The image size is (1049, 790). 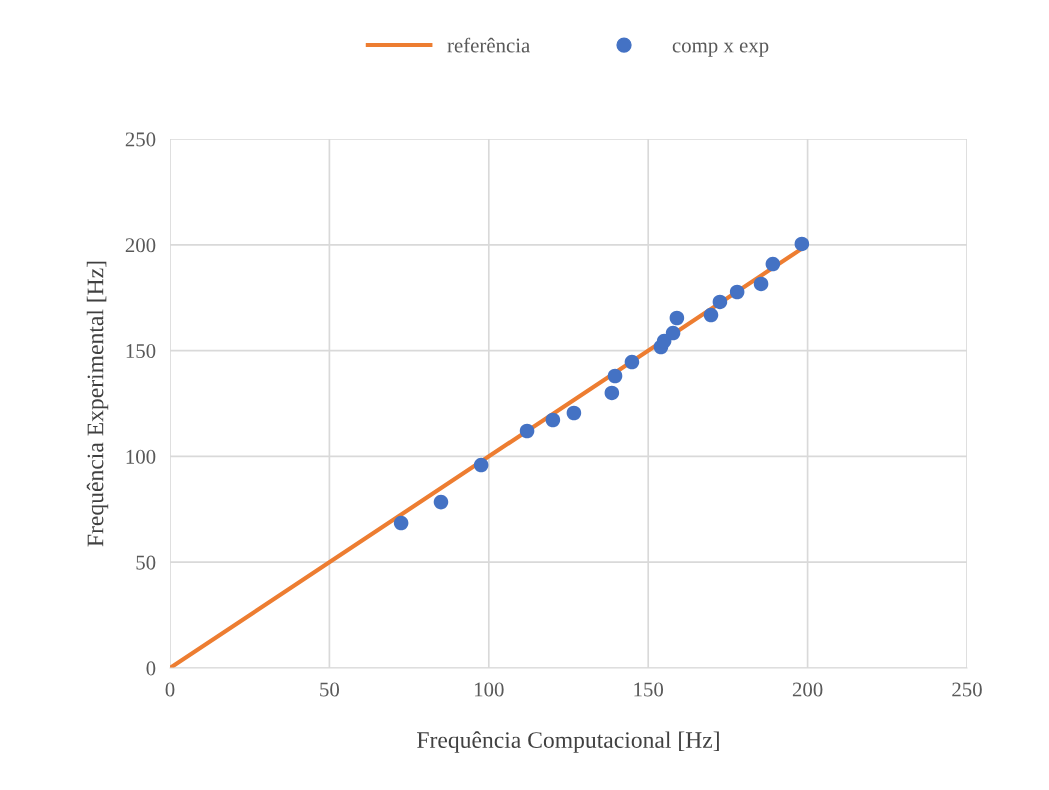 What do you see at coordinates (141, 351) in the screenshot?
I see `y-tick-label: 150` at bounding box center [141, 351].